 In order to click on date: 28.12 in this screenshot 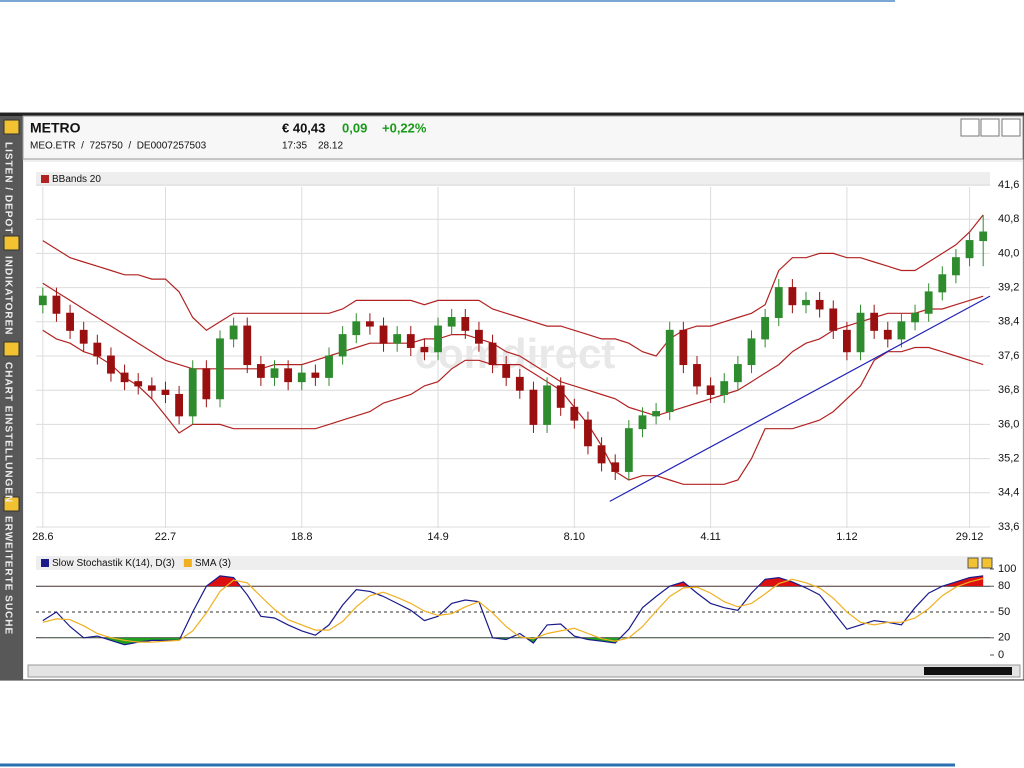, I will do `click(330, 146)`.